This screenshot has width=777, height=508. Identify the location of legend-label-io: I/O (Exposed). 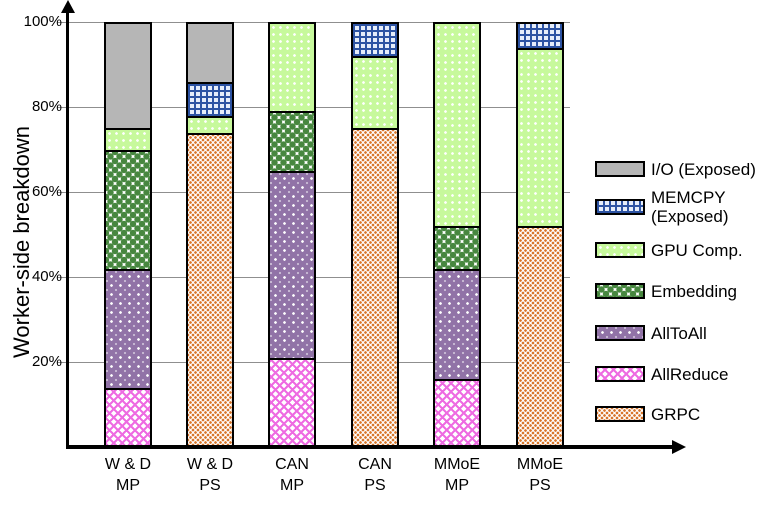
(703, 169).